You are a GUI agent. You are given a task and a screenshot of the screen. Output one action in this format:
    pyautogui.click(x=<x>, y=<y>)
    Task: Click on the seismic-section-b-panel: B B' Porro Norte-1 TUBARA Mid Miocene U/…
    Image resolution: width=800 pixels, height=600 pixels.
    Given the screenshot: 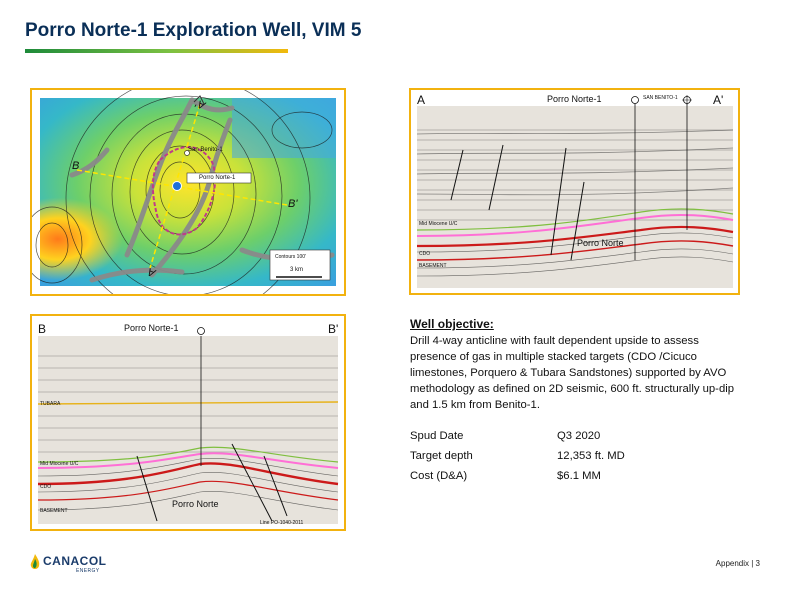 What is the action you would take?
    pyautogui.click(x=188, y=422)
    